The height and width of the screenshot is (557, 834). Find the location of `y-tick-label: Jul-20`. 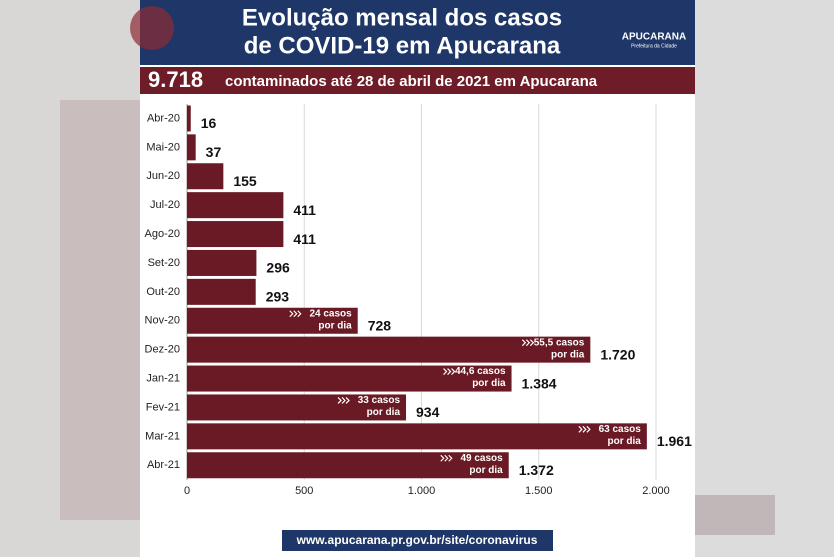

y-tick-label: Jul-20 is located at coordinates (165, 205).